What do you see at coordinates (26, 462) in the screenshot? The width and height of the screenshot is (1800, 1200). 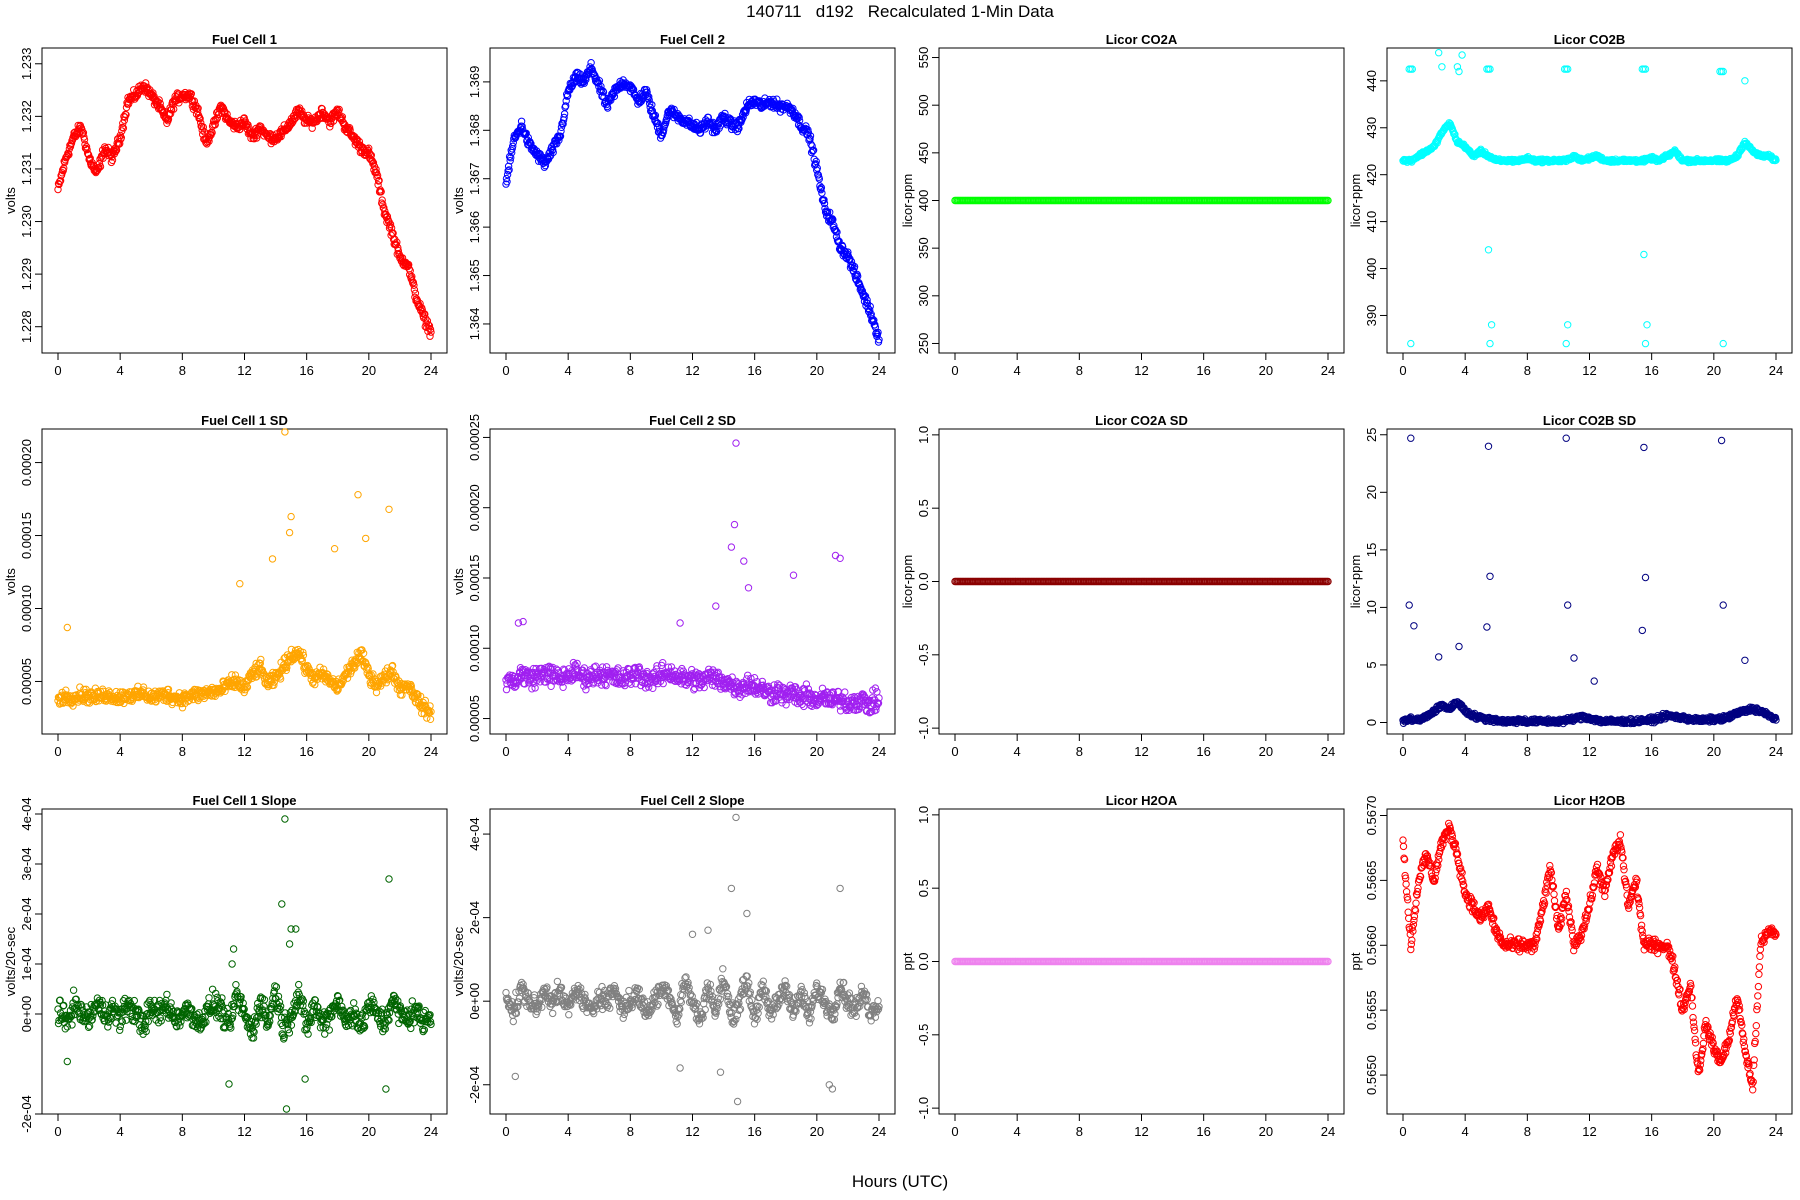 I see `y-tick-label: 0.00020` at bounding box center [26, 462].